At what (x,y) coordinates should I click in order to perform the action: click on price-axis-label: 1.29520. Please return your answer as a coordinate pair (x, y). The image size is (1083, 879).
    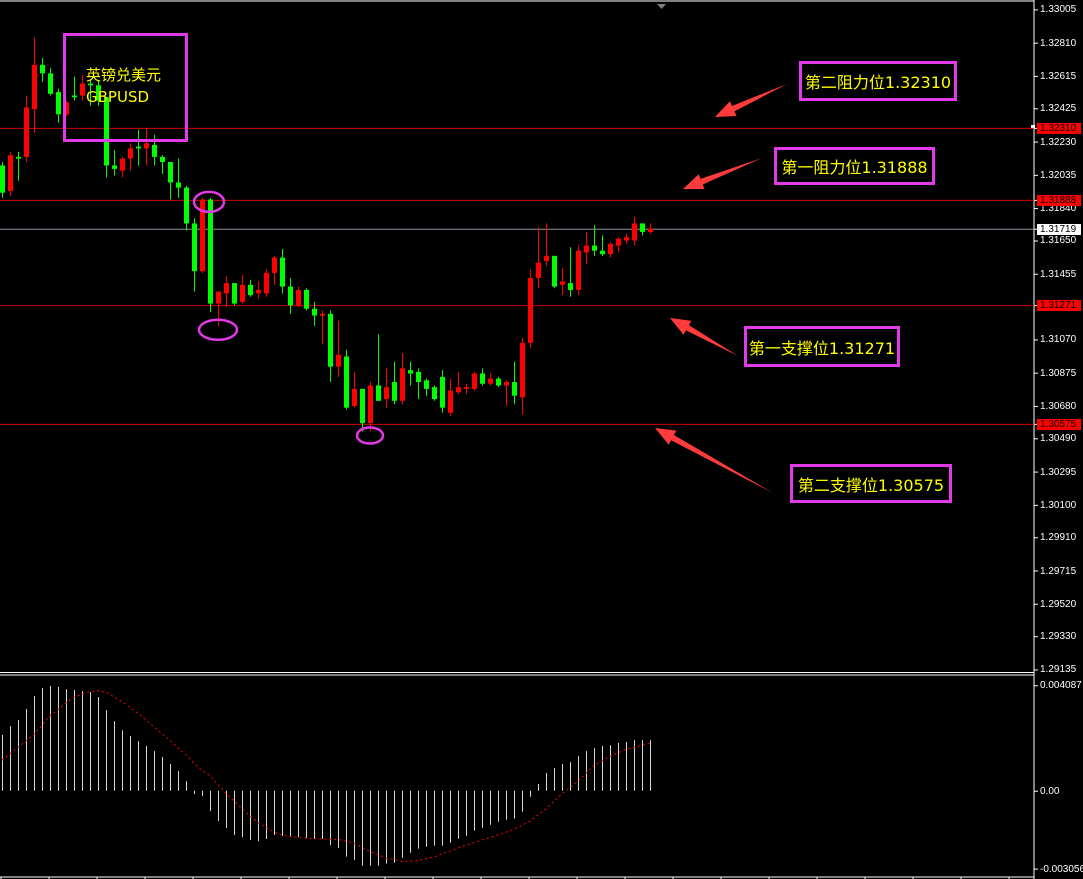
    Looking at the image, I should click on (1058, 604).